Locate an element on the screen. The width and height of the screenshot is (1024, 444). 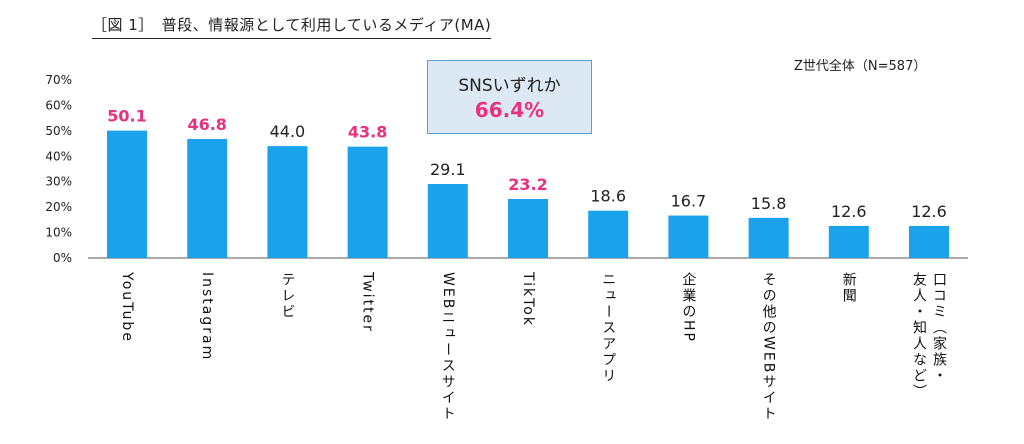
value-label: 44.0 is located at coordinates (288, 131).